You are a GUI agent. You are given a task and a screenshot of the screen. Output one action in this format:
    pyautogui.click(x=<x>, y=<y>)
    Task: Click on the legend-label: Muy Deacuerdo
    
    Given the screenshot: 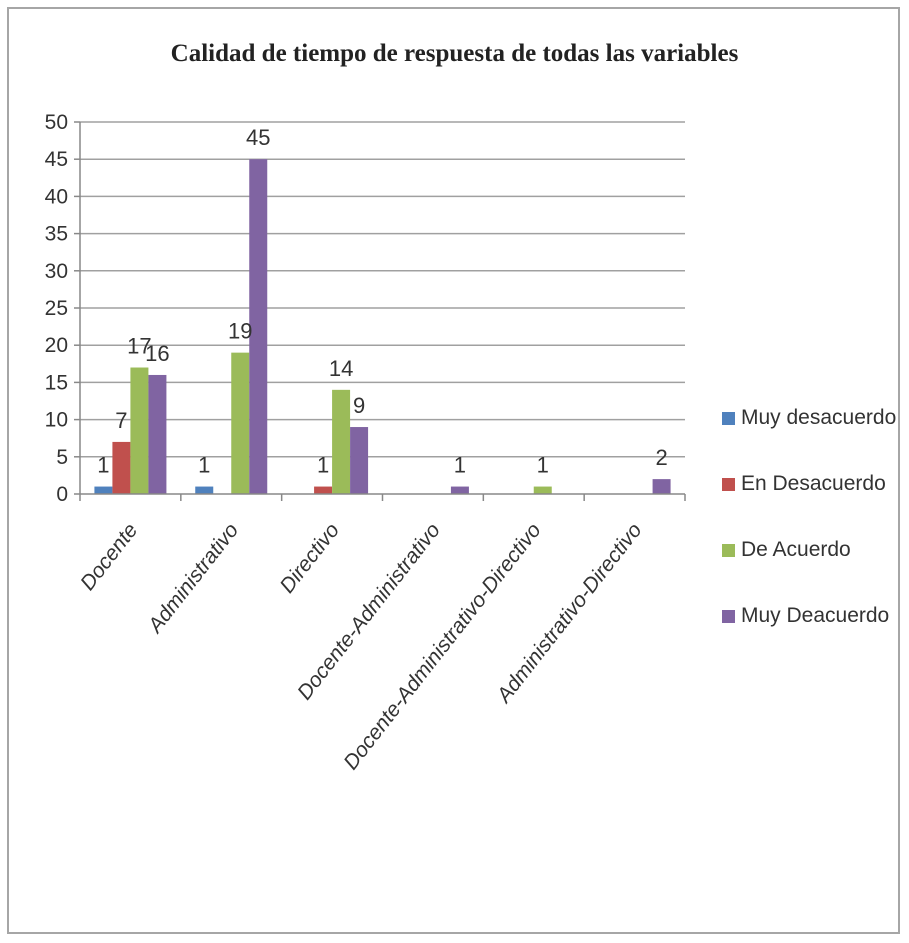 What is the action you would take?
    pyautogui.click(x=815, y=615)
    